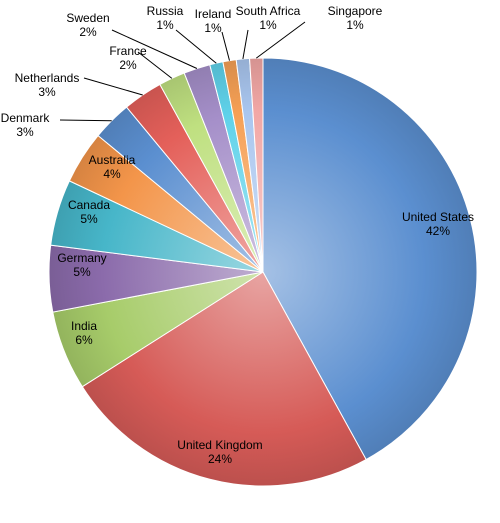 This screenshot has width=500, height=523. I want to click on leader-line-south-africa, so click(245, 44).